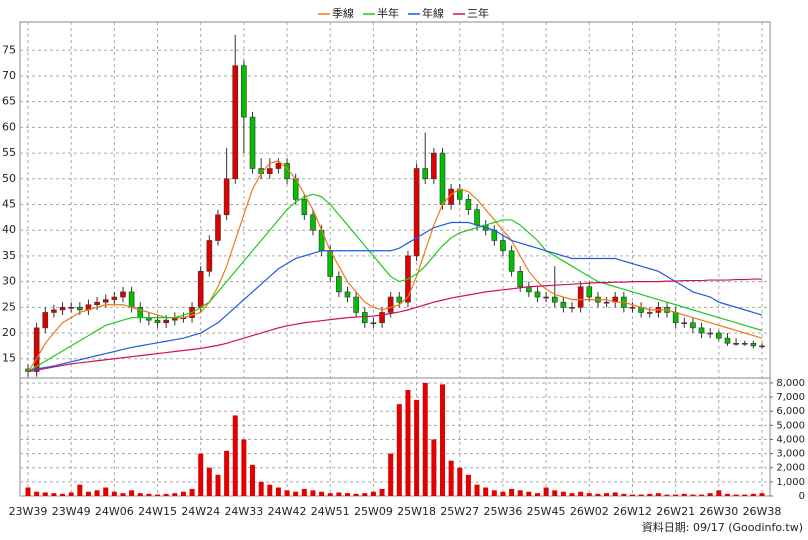  What do you see at coordinates (802, 496) in the screenshot?
I see `volume-tick-label: 0` at bounding box center [802, 496].